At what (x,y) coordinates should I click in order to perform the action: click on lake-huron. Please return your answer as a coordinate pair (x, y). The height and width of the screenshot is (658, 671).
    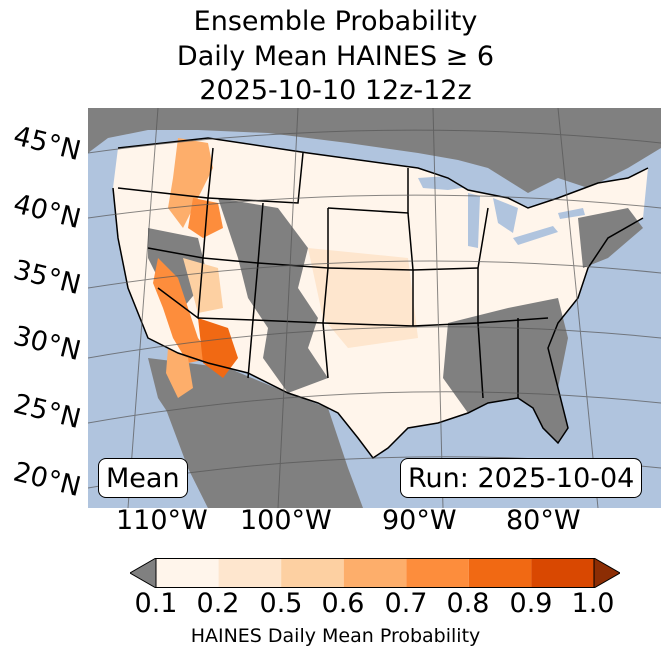
    Looking at the image, I should click on (505, 215).